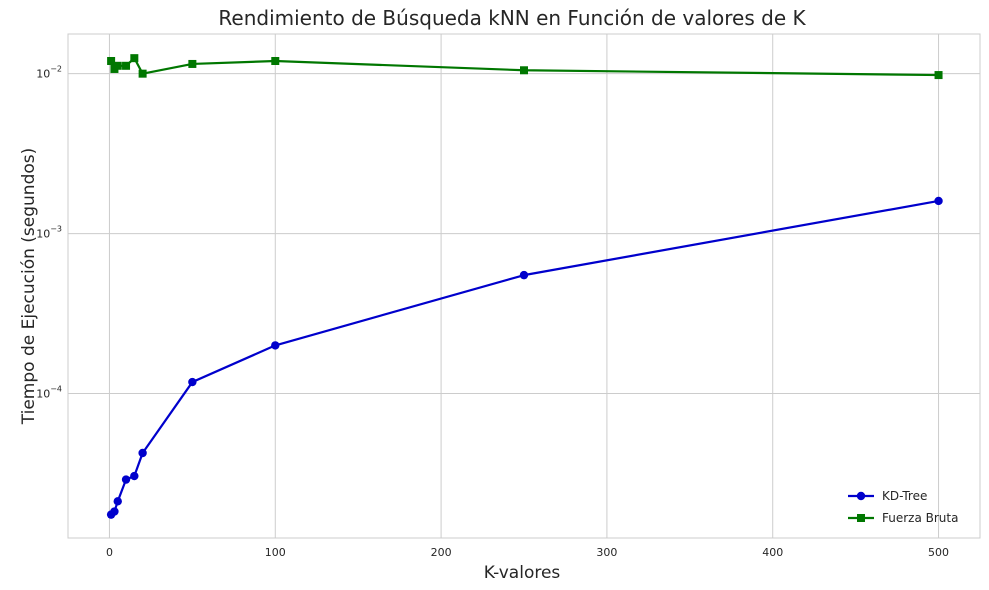  What do you see at coordinates (49, 73) in the screenshot?
I see `y-tick-label: 10⁻²` at bounding box center [49, 73].